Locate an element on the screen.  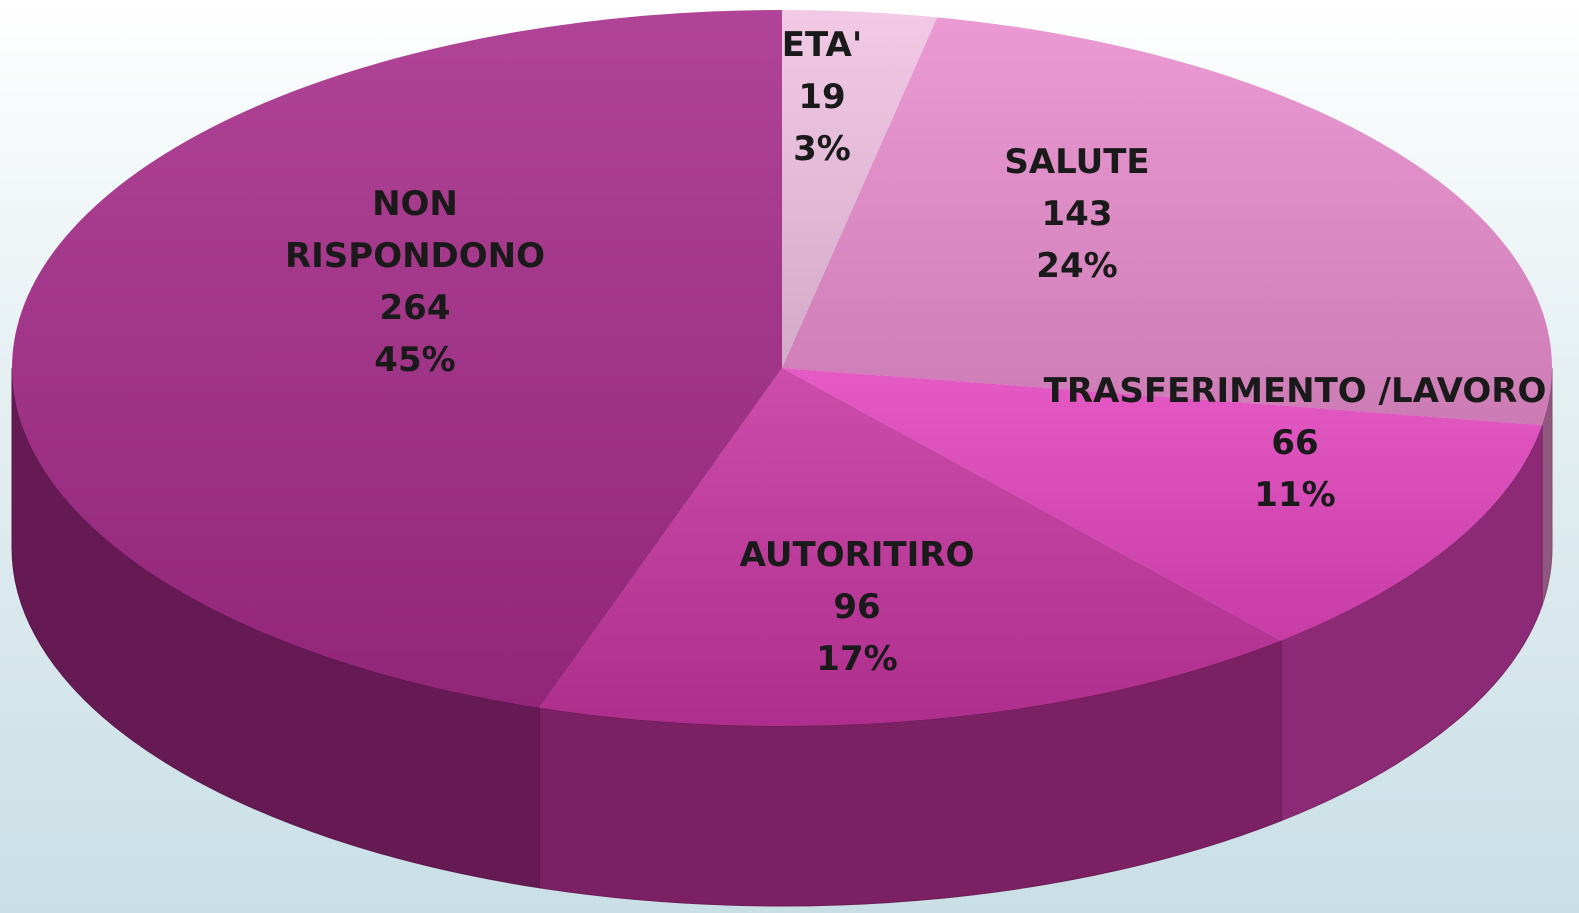
slice-label: ETA' 19 3% is located at coordinates (822, 97).